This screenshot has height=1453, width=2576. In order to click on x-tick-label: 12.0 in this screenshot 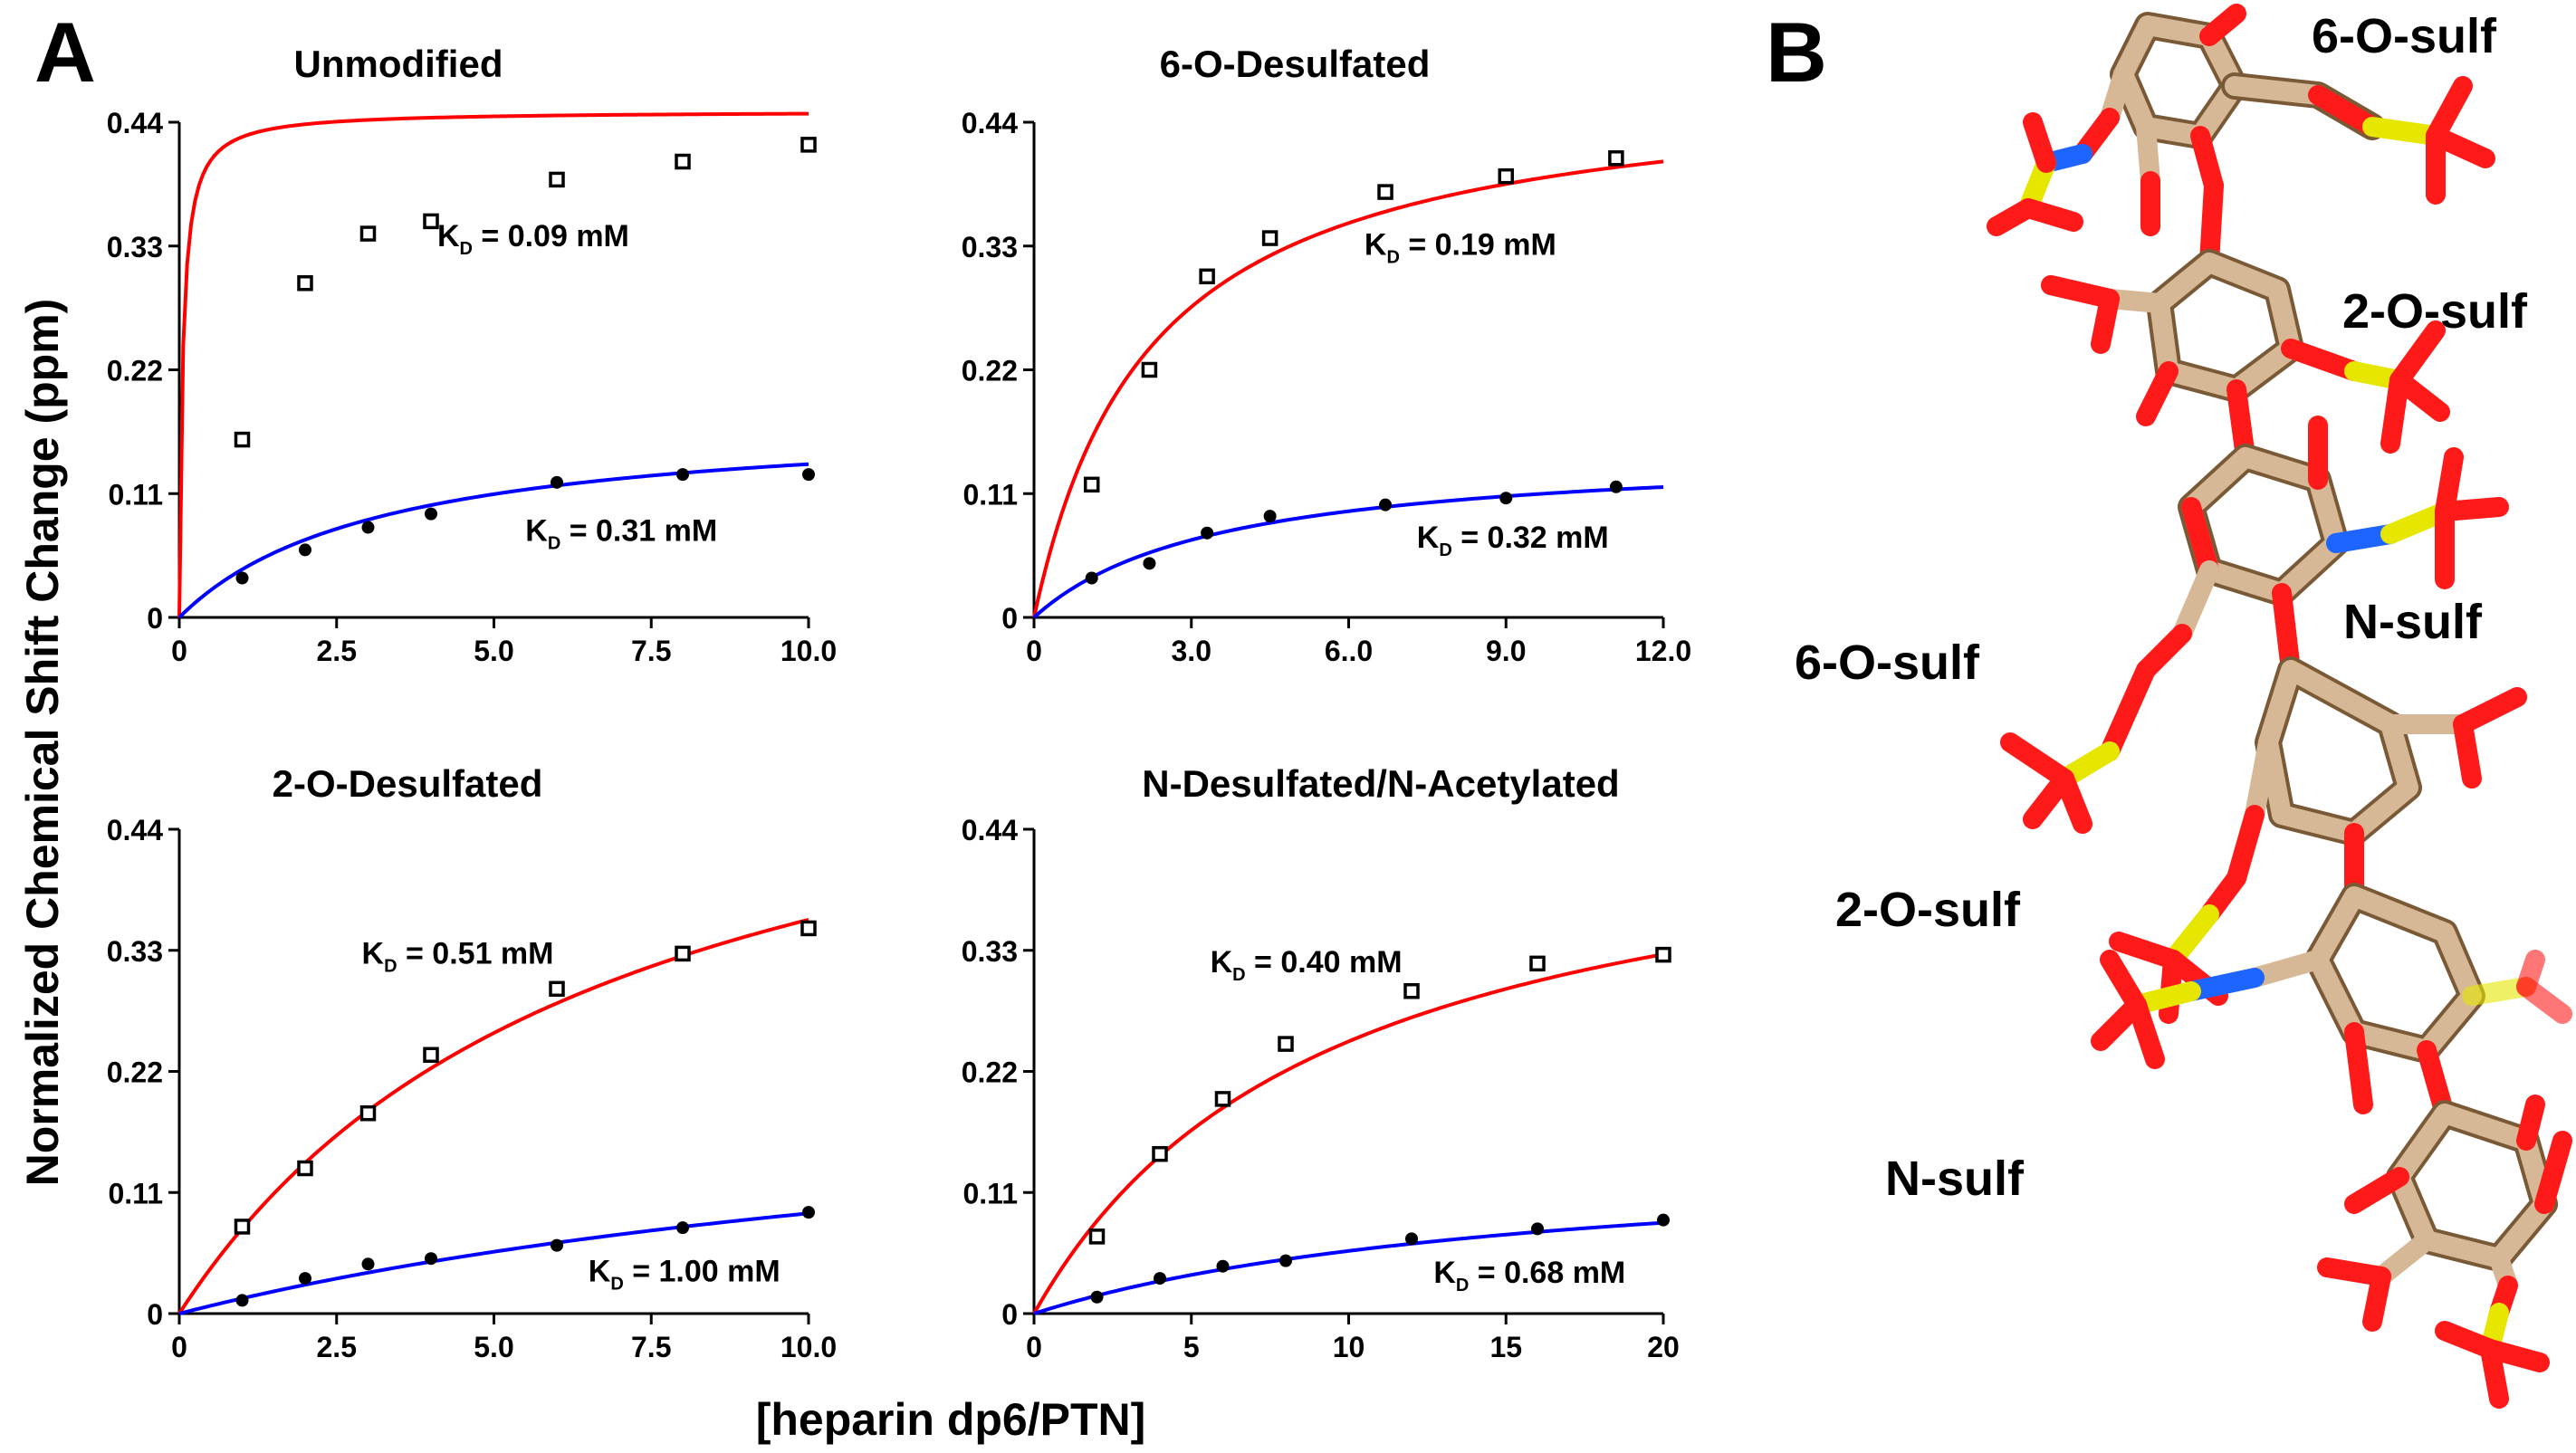, I will do `click(1663, 651)`.